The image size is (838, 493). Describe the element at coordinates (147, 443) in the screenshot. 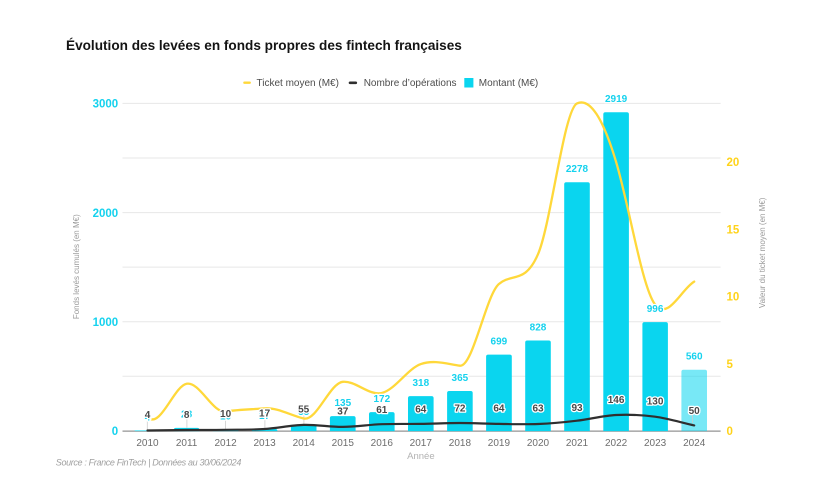

I see `svg-text: 2010` at that location.